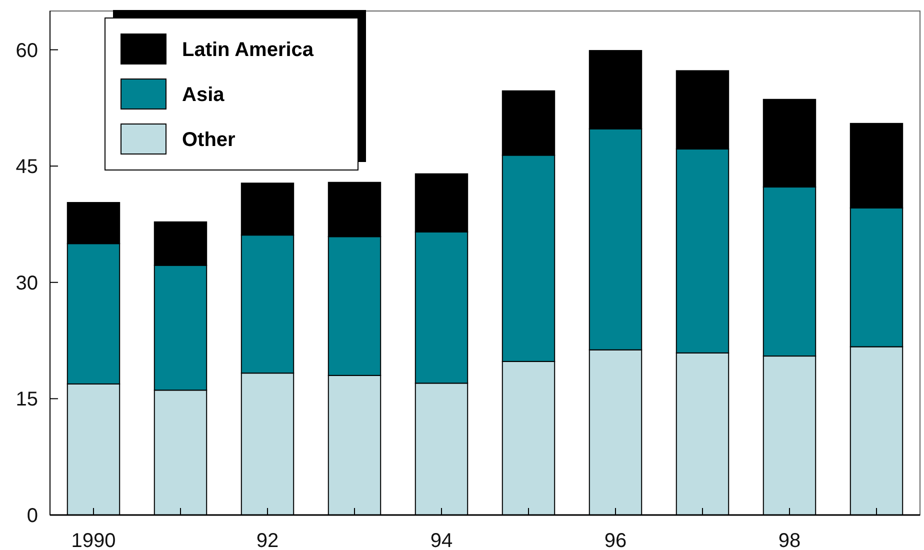  What do you see at coordinates (32, 516) in the screenshot?
I see `y-tick-label: 0` at bounding box center [32, 516].